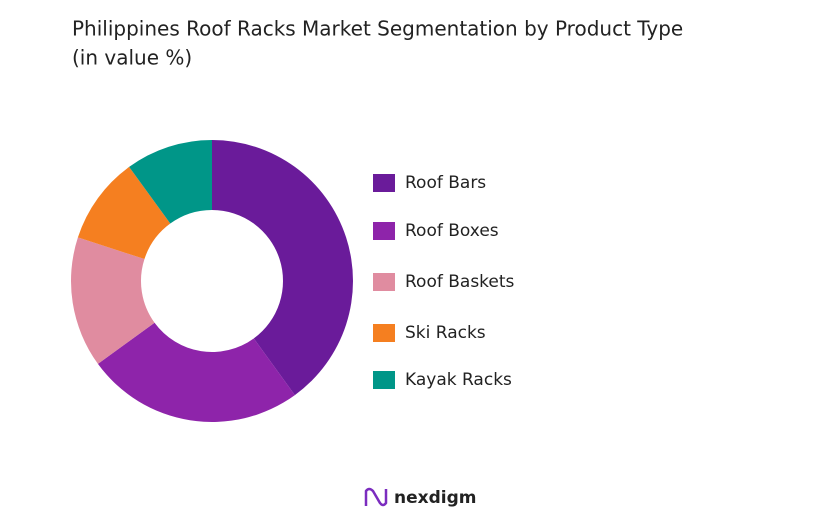  I want to click on legend-label: Ski Racks, so click(445, 333).